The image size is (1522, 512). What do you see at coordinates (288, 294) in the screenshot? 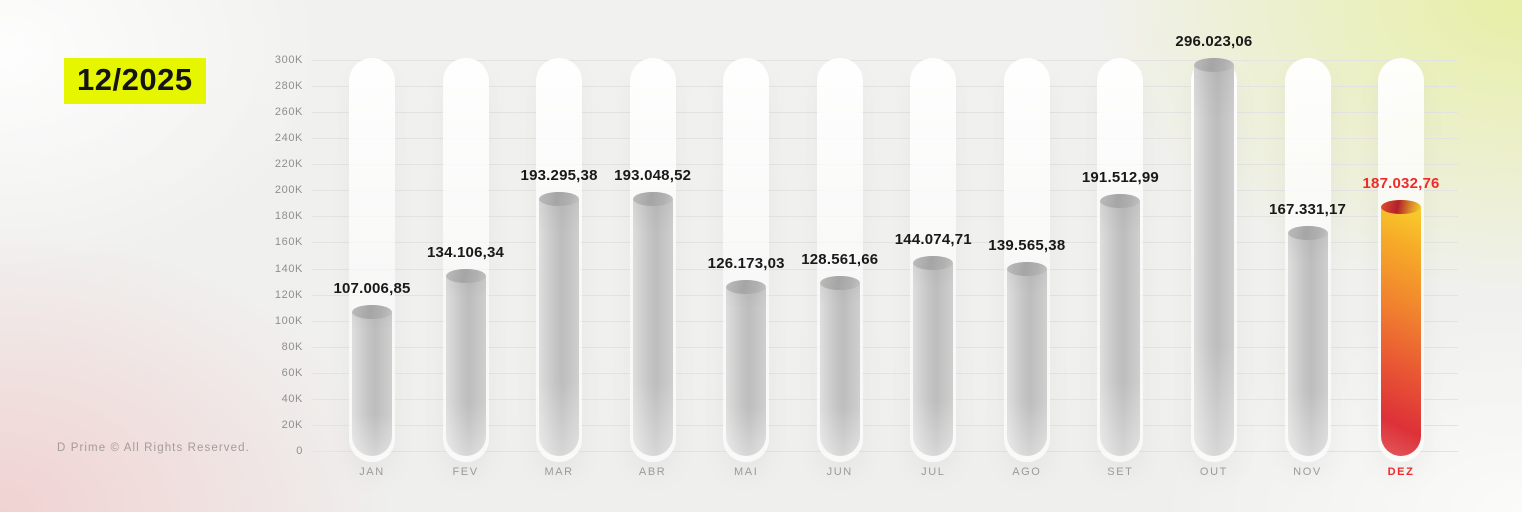
I see `y-axis-tick-label: 120K` at bounding box center [288, 294].